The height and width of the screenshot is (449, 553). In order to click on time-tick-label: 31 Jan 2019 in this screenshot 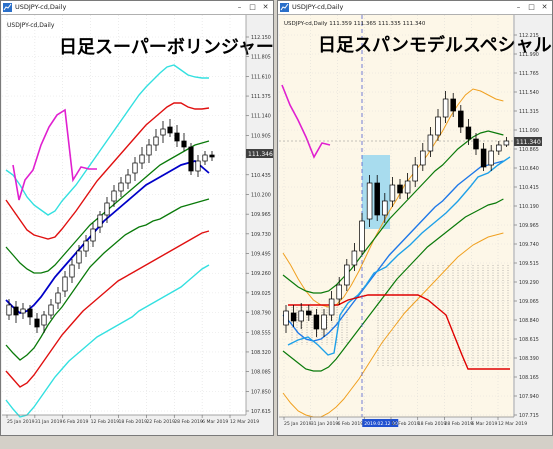, I will do `click(325, 424)`.